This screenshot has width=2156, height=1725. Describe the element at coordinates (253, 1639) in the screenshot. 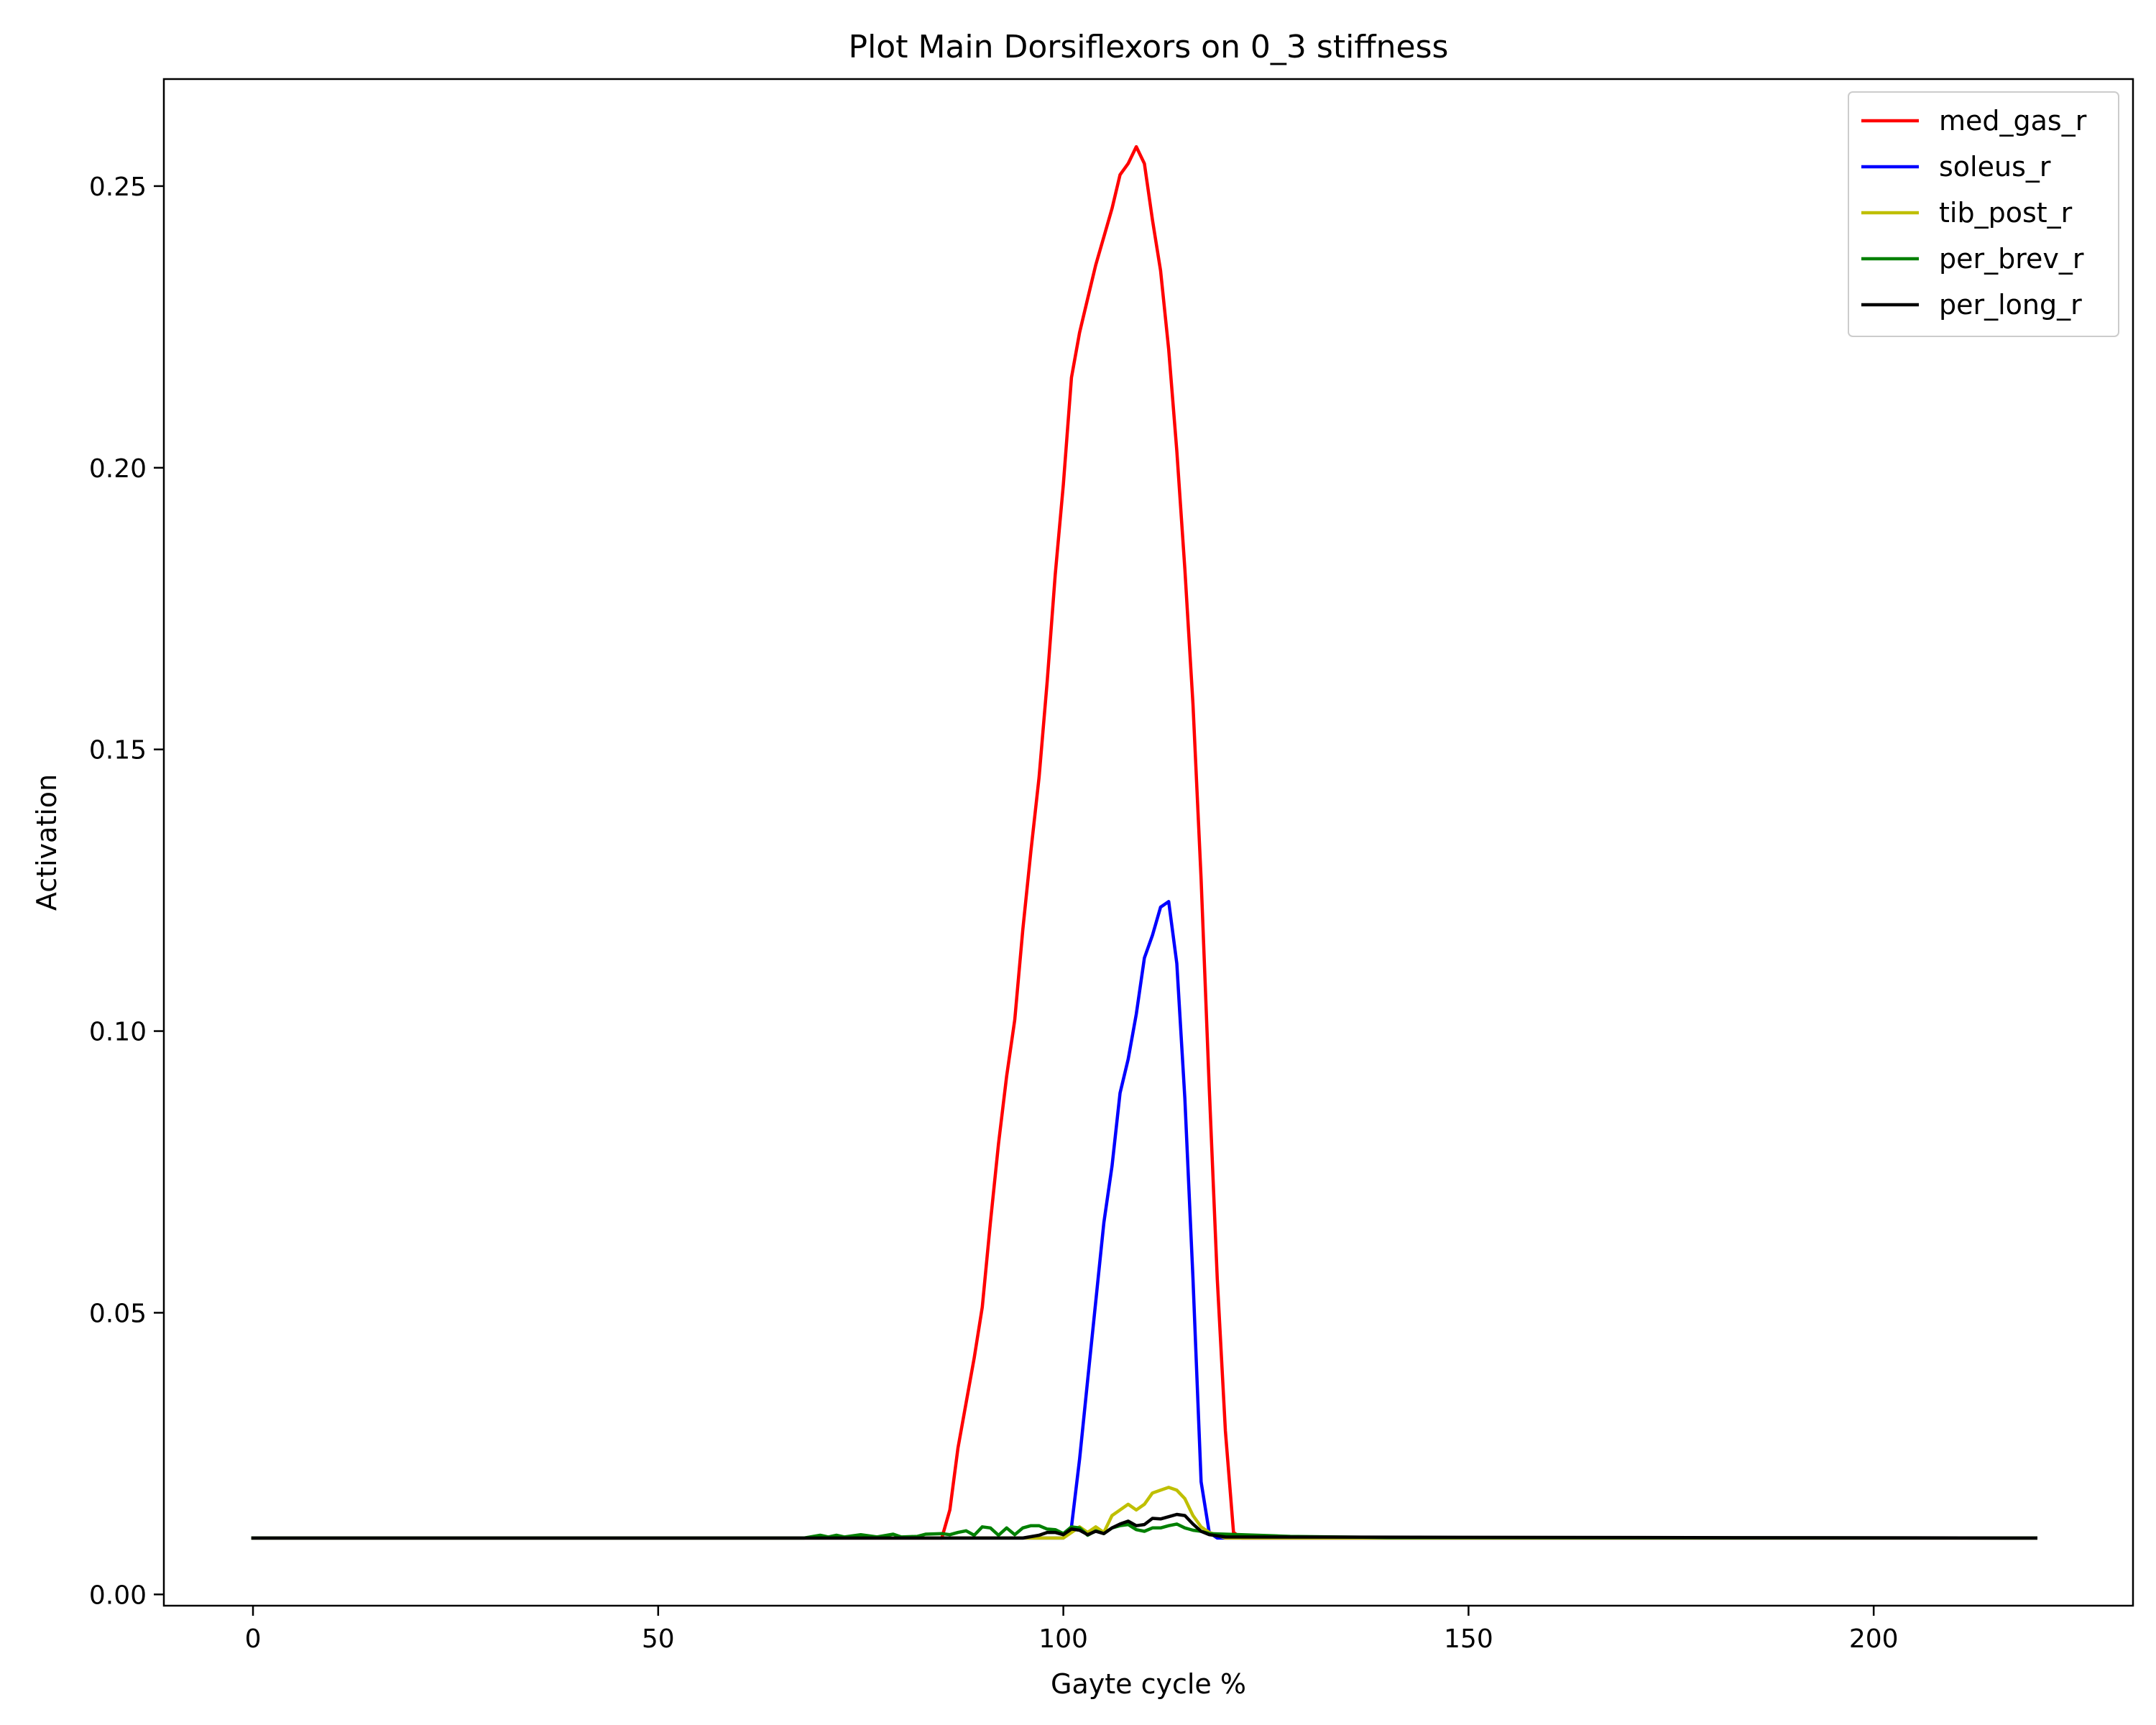

I see `x-tick-label: 0` at that location.